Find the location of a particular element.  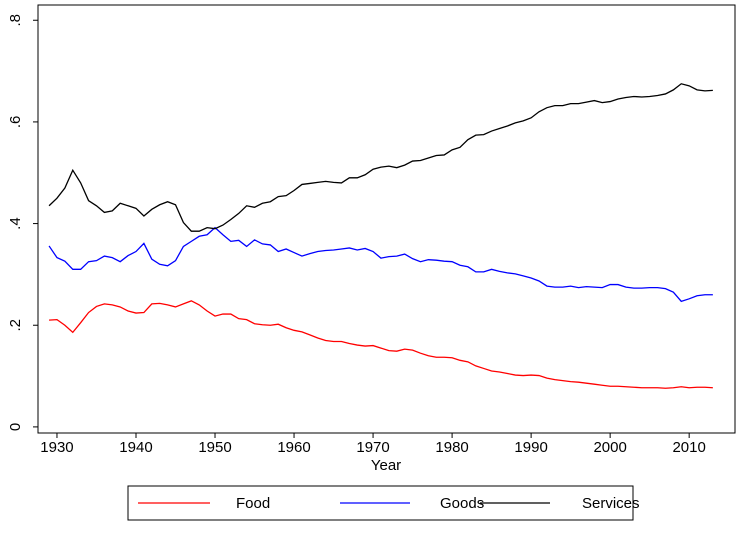

legend-label: Food is located at coordinates (253, 503).